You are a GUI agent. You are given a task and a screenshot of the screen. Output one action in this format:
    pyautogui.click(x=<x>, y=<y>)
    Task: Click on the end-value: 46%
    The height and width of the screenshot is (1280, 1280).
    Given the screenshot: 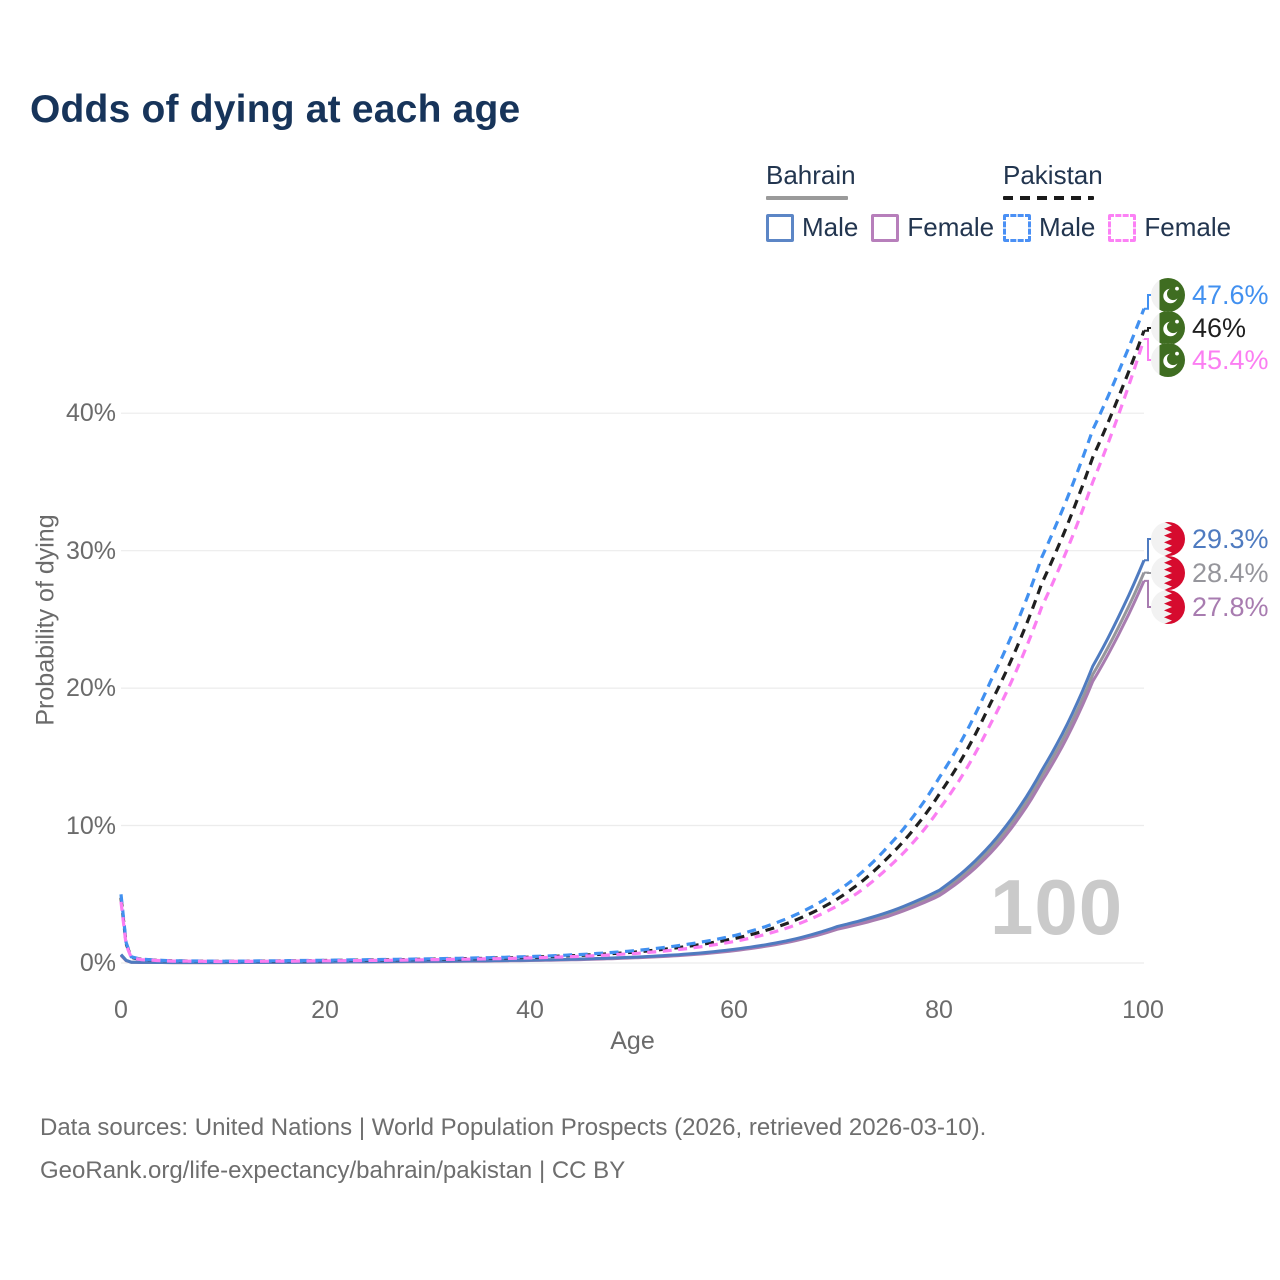 What is the action you would take?
    pyautogui.click(x=1219, y=327)
    